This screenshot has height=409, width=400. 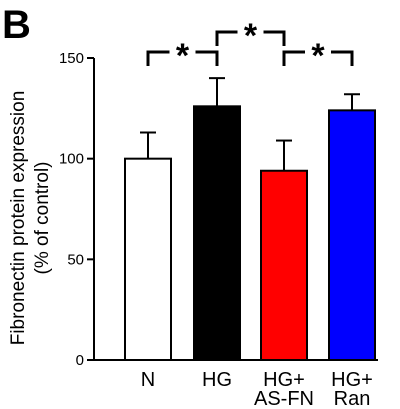 What do you see at coordinates (76, 209) in the screenshot?
I see `y-axis-ticks: 0 50 100 150` at bounding box center [76, 209].